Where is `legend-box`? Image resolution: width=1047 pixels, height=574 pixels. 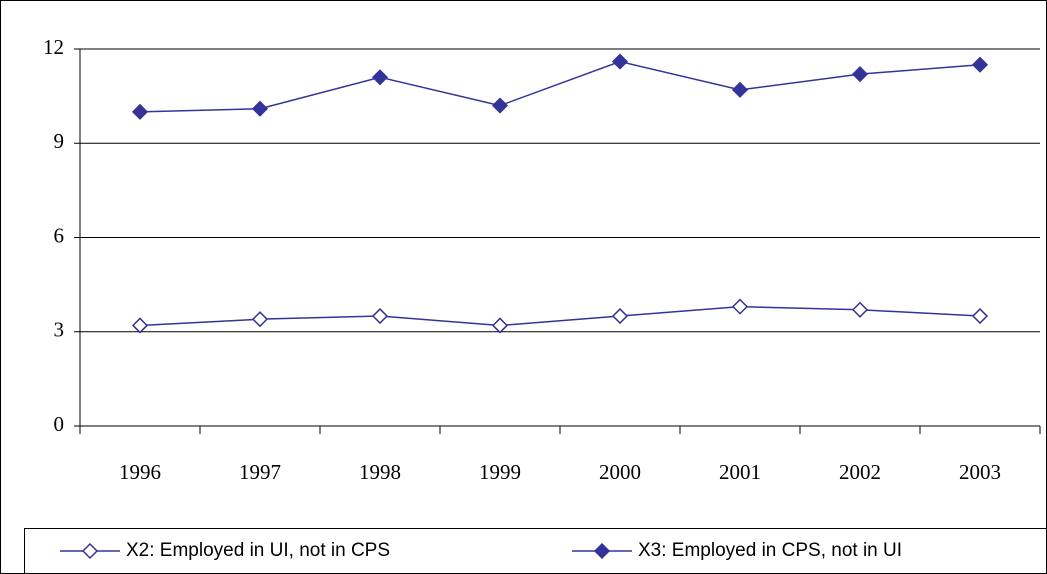
legend-box is located at coordinates (535, 551).